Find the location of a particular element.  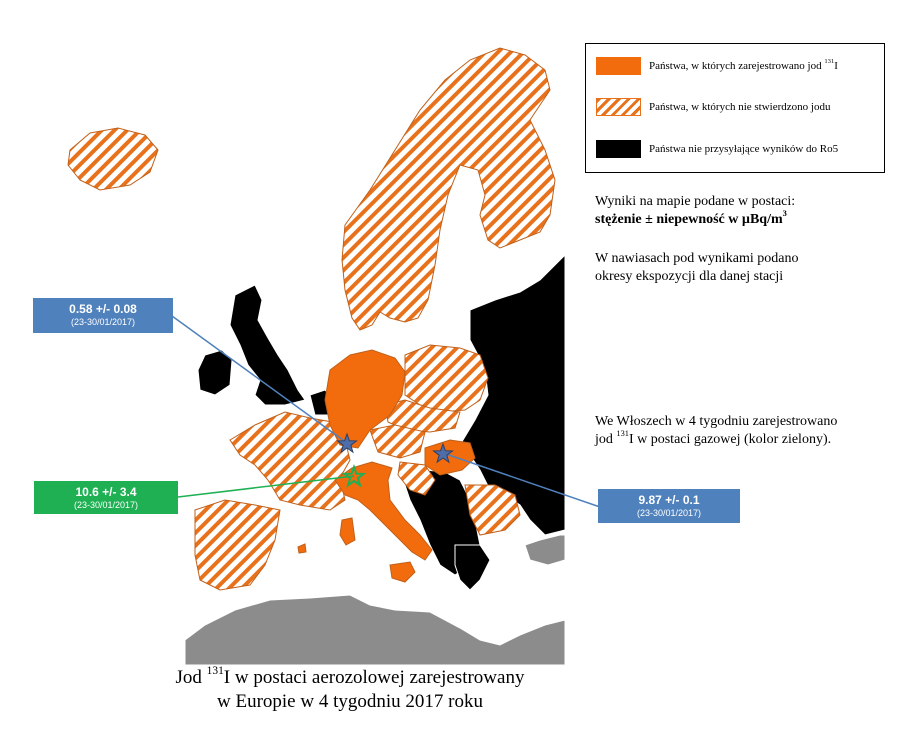

result-box-hungary: 9.87 +/- 0.1 (23-30/01/2017) is located at coordinates (669, 506).